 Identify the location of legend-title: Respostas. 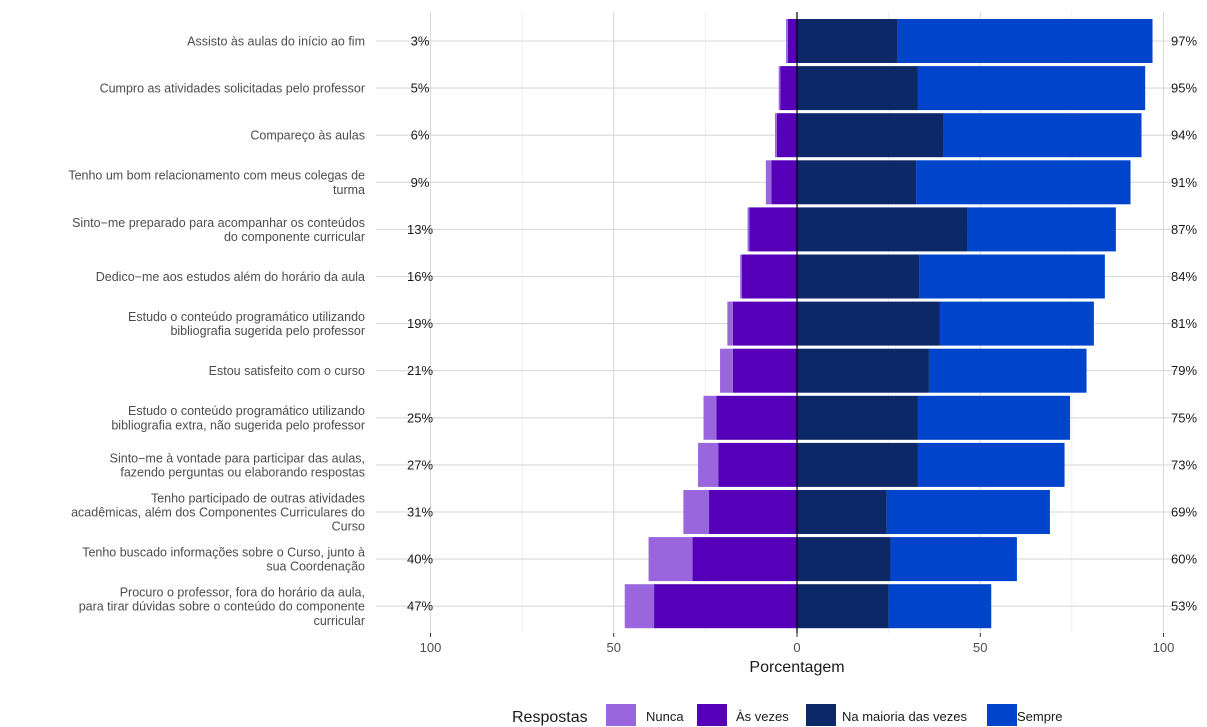
(550, 717).